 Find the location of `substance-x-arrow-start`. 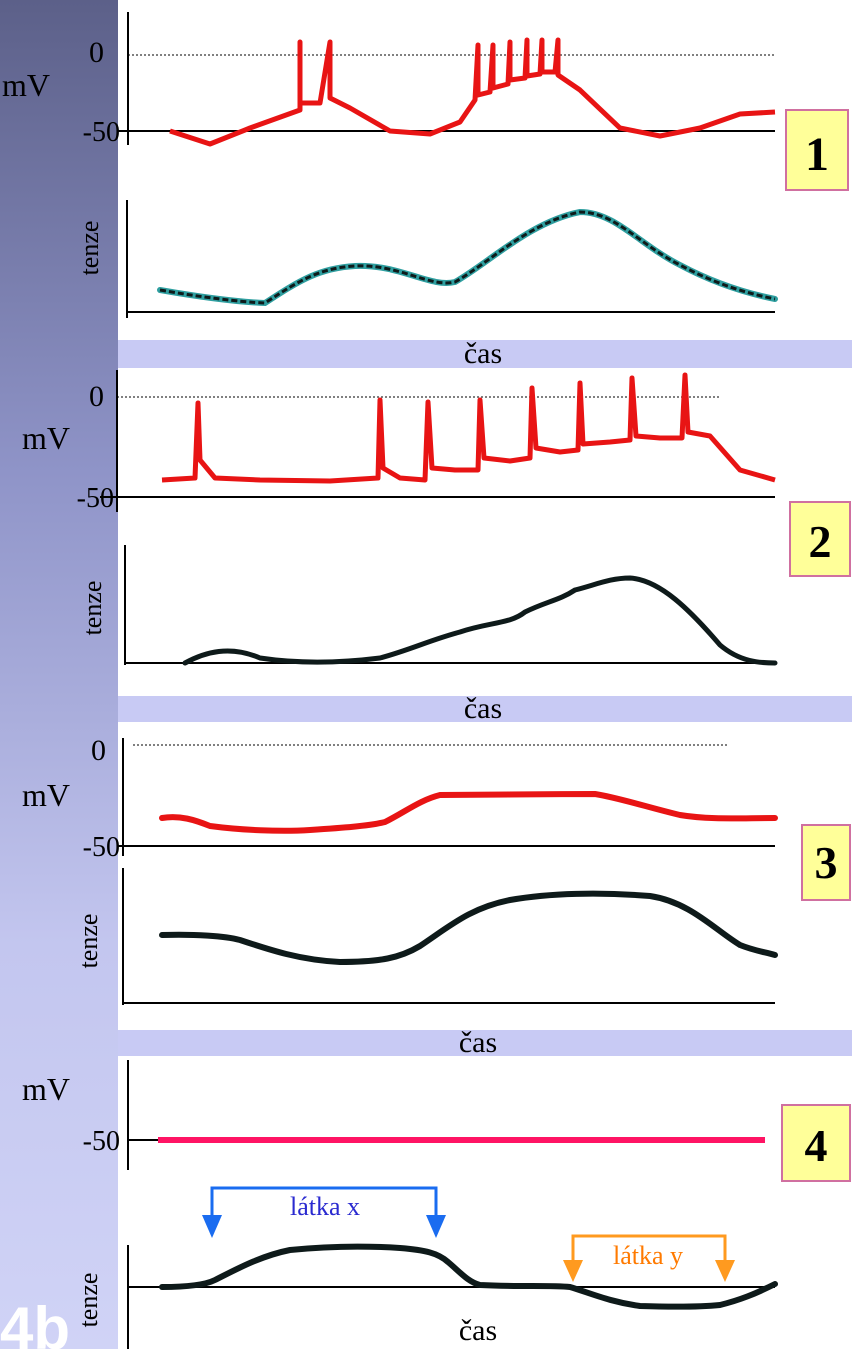

substance-x-arrow-start is located at coordinates (212, 1226).